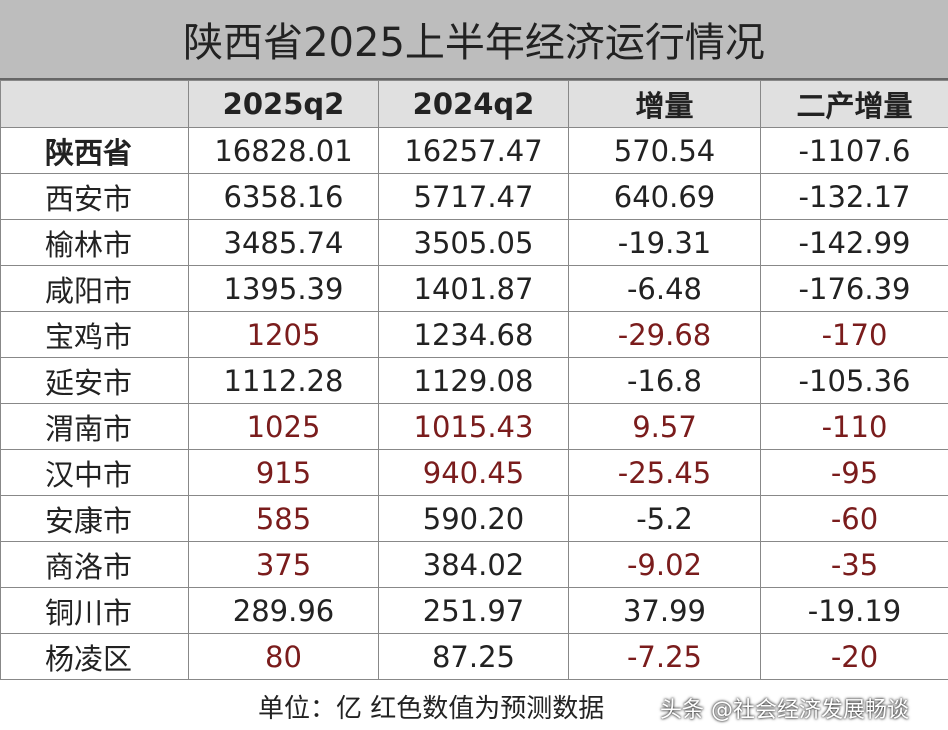  I want to click on table-cell: 87.25, so click(473, 656).